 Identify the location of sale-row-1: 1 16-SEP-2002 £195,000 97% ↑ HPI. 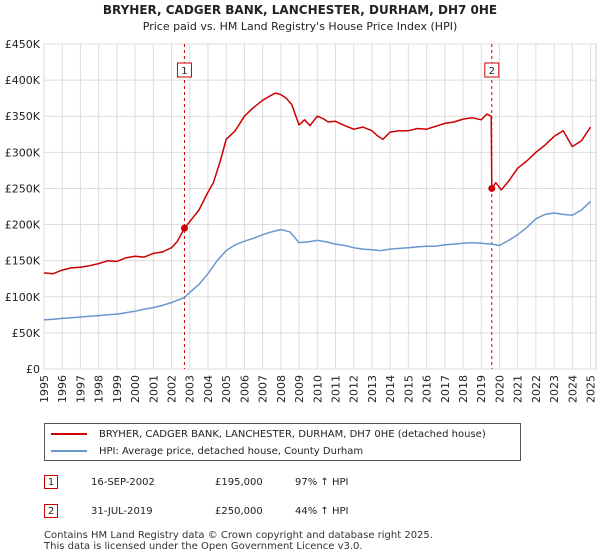
(196, 482).